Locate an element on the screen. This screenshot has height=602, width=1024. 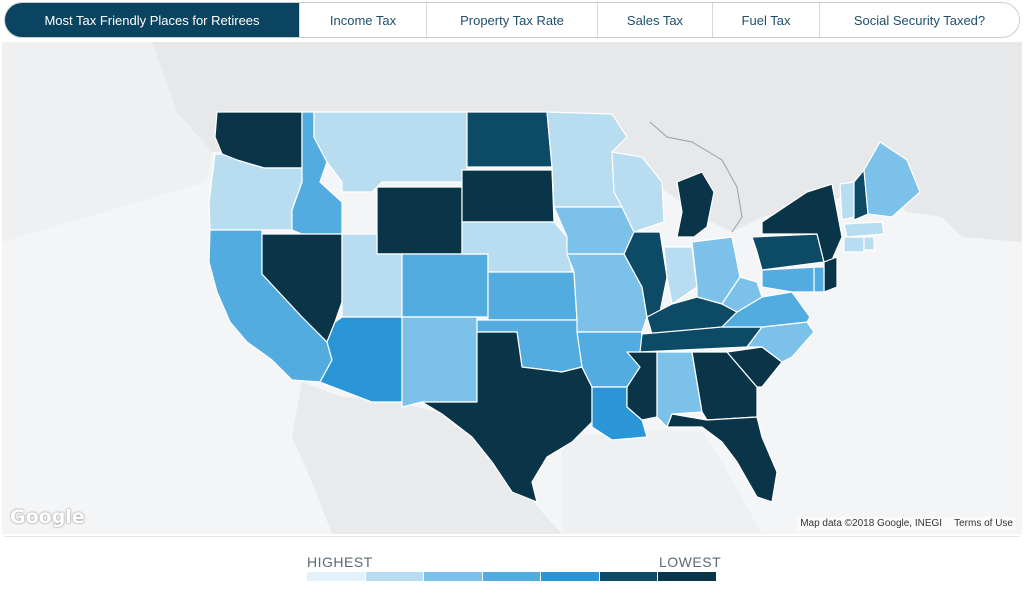
legend-divider is located at coordinates (512, 536).